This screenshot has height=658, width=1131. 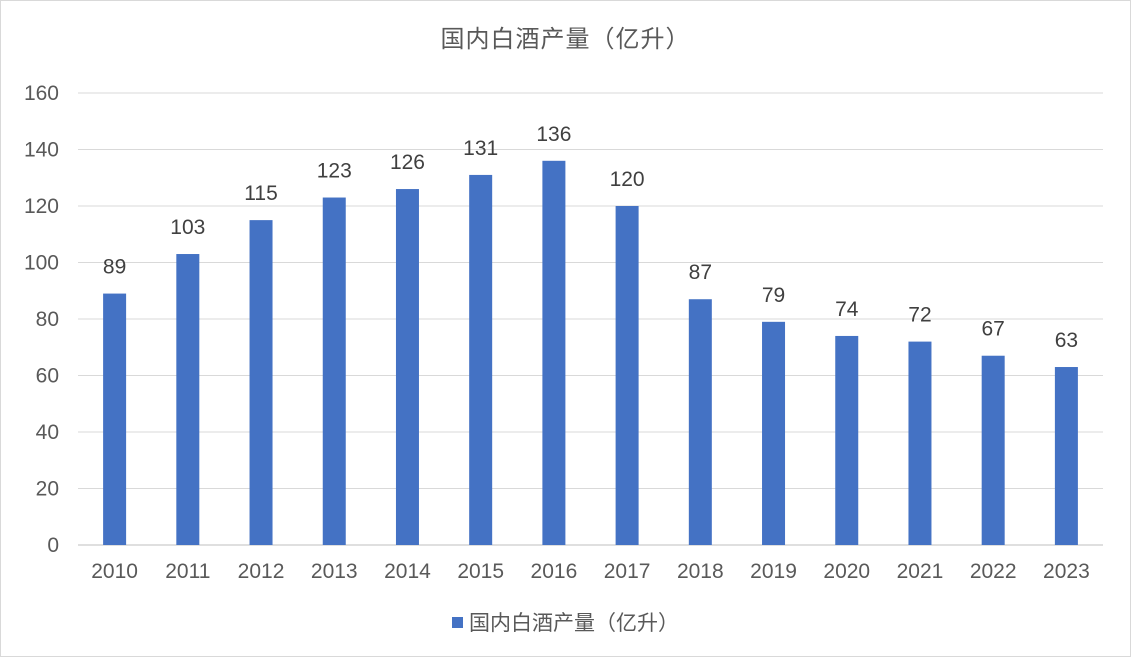 What do you see at coordinates (41, 263) in the screenshot?
I see `y-tick-label: 100` at bounding box center [41, 263].